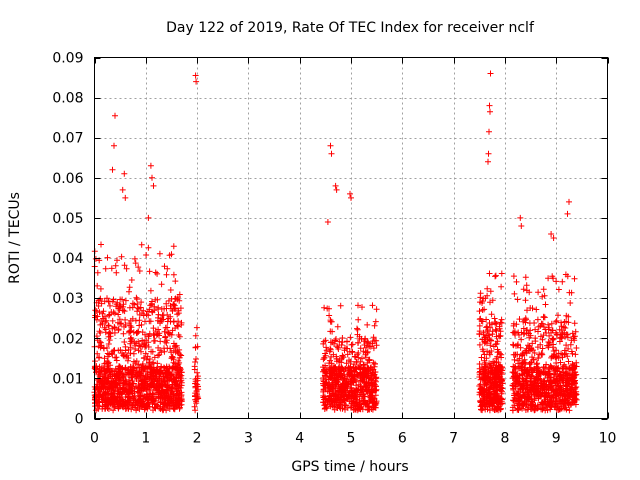  I want to click on x-tick-label: 7, so click(453, 439).